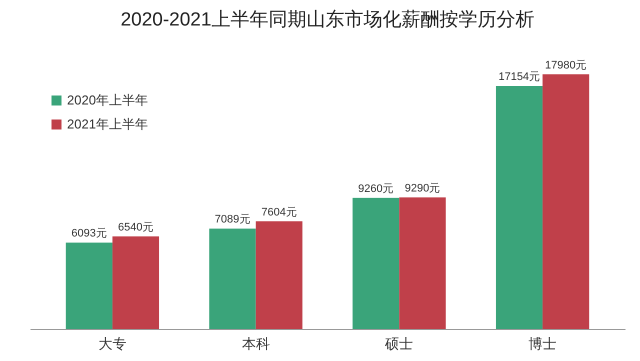 This screenshot has width=640, height=361. I want to click on data-label: 9260元, so click(376, 188).